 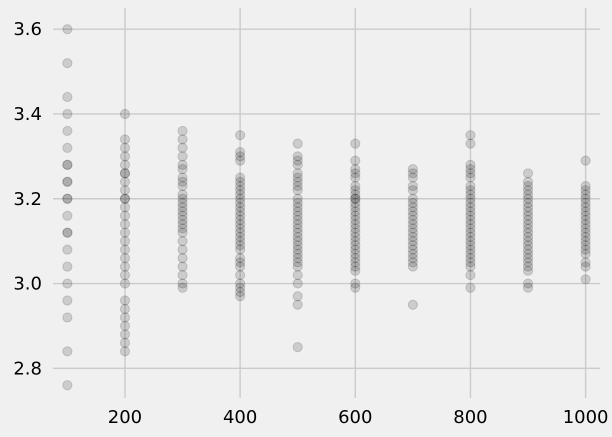 I want to click on x-axis-tick-labels: 200 400 600 800 1000, so click(x=358, y=417).